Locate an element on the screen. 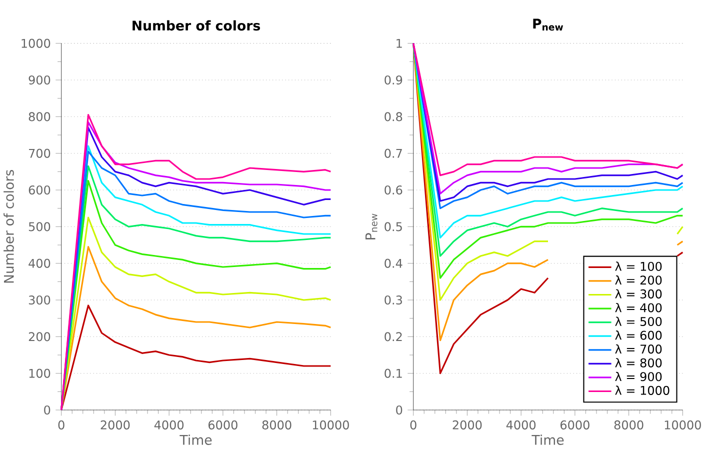 The image size is (705, 450). y-tick-label: 700 is located at coordinates (39, 153).